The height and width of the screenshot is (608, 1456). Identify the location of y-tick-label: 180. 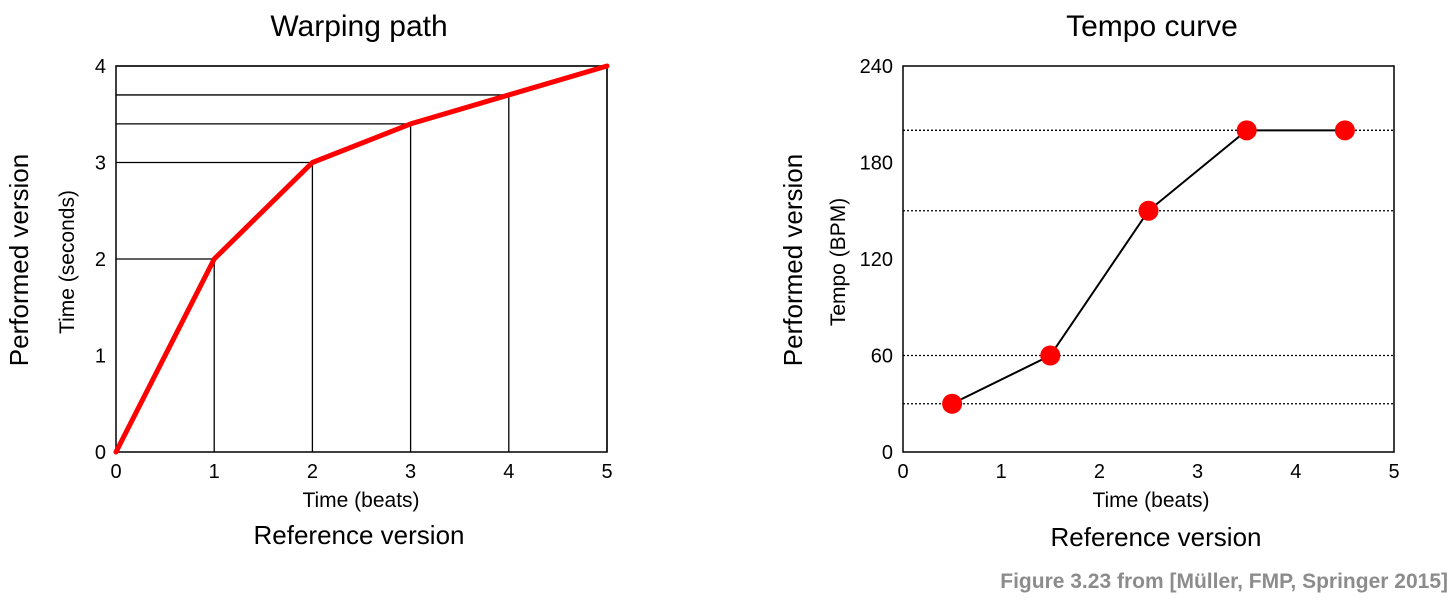
(876, 164).